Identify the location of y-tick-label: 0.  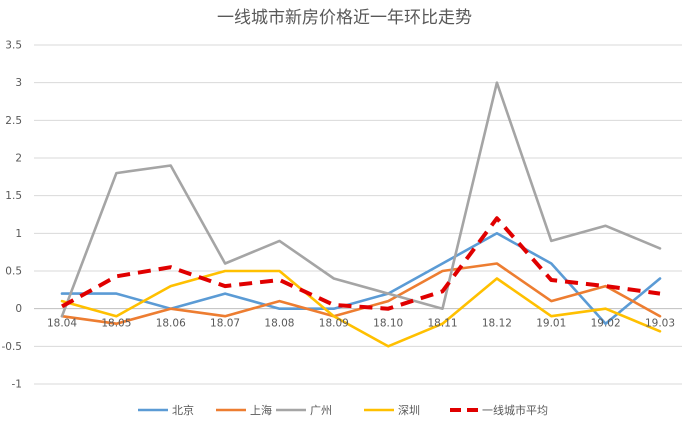
(18, 309).